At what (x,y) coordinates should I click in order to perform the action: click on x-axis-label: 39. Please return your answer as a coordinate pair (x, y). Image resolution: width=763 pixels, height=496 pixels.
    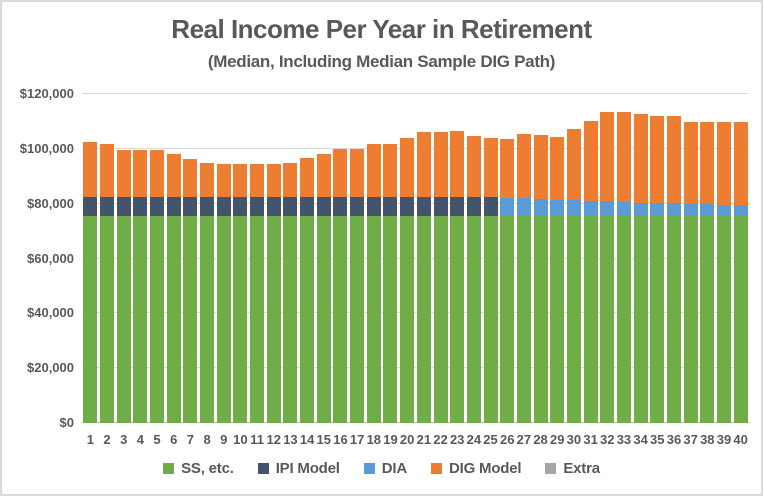
    Looking at the image, I should click on (724, 439).